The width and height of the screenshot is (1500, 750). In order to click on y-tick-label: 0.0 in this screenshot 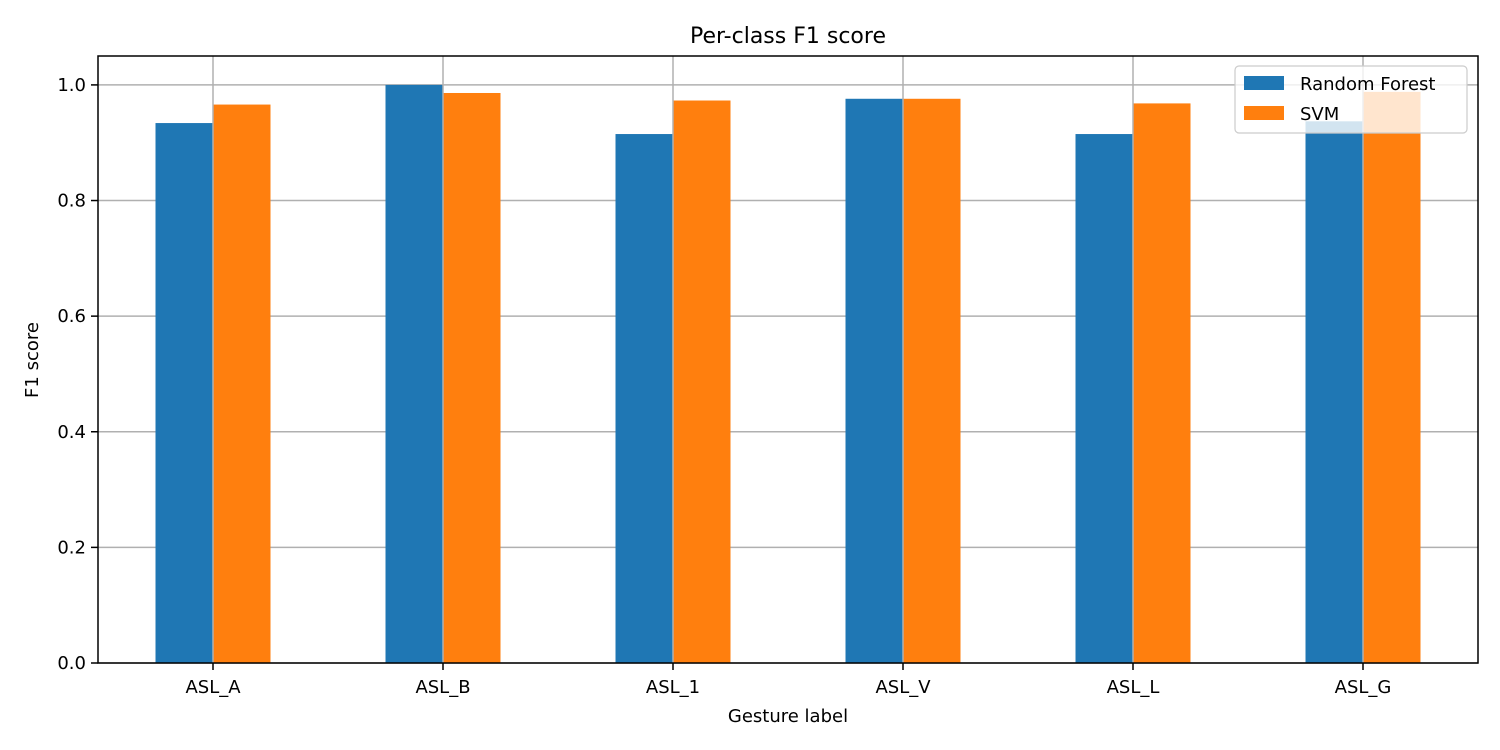, I will do `click(71, 663)`.